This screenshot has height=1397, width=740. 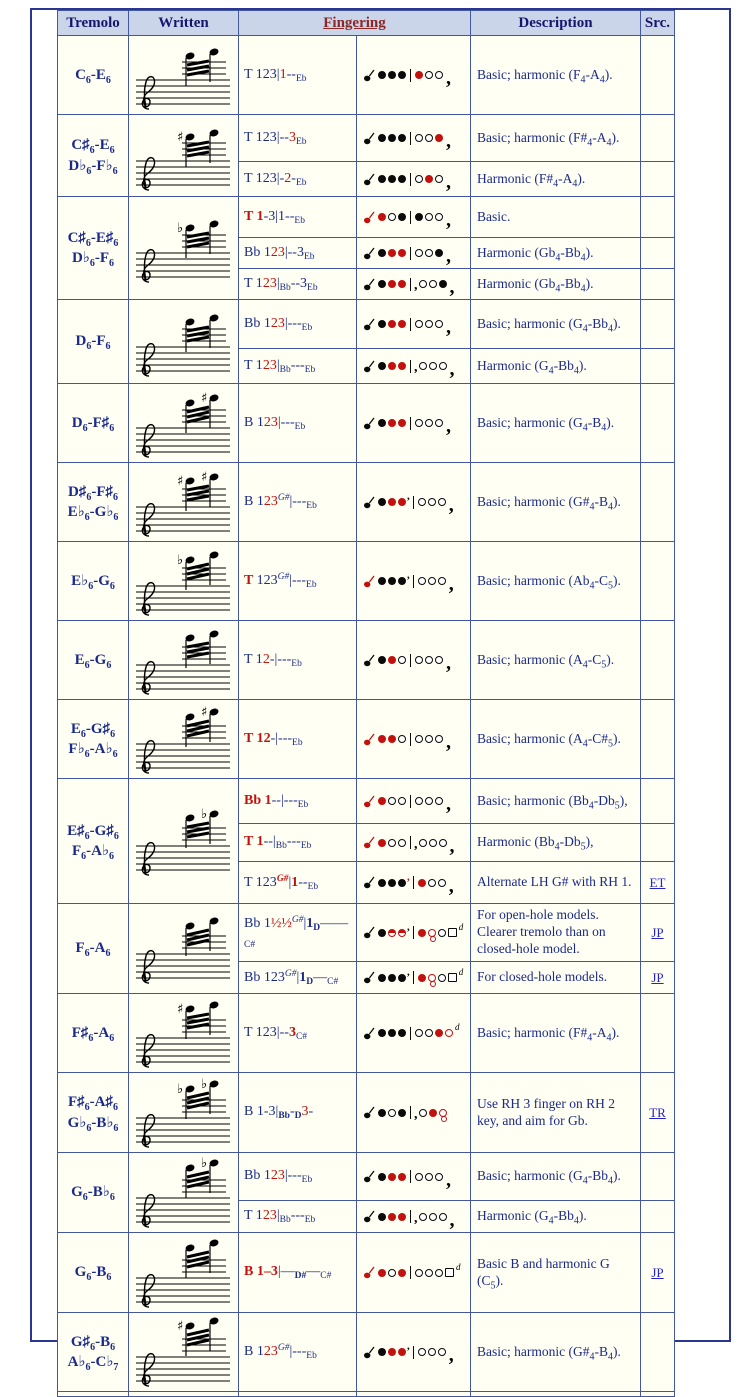 I want to click on fingering-cell: T 123|Bb---Eb, so click(x=297, y=1216).